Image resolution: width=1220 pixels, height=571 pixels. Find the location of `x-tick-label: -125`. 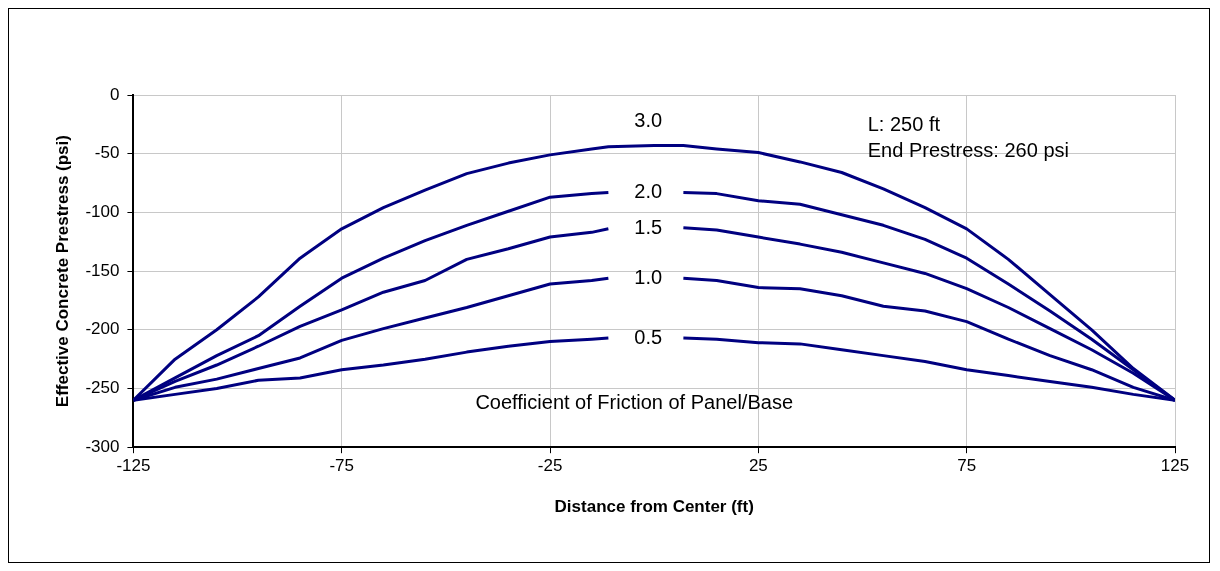

x-tick-label: -125 is located at coordinates (133, 466).